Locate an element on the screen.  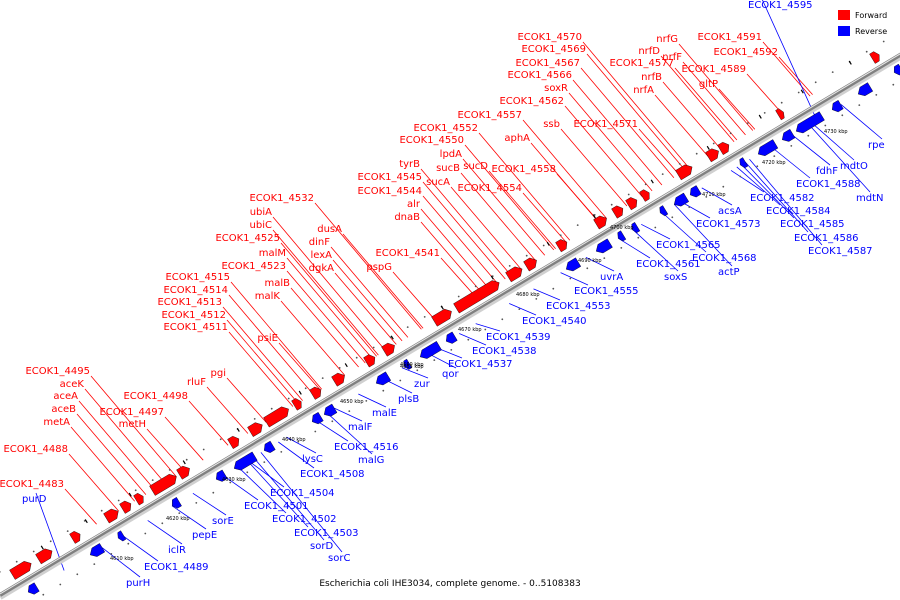
gene-label: ECOK1_4566 is located at coordinates (539, 75).